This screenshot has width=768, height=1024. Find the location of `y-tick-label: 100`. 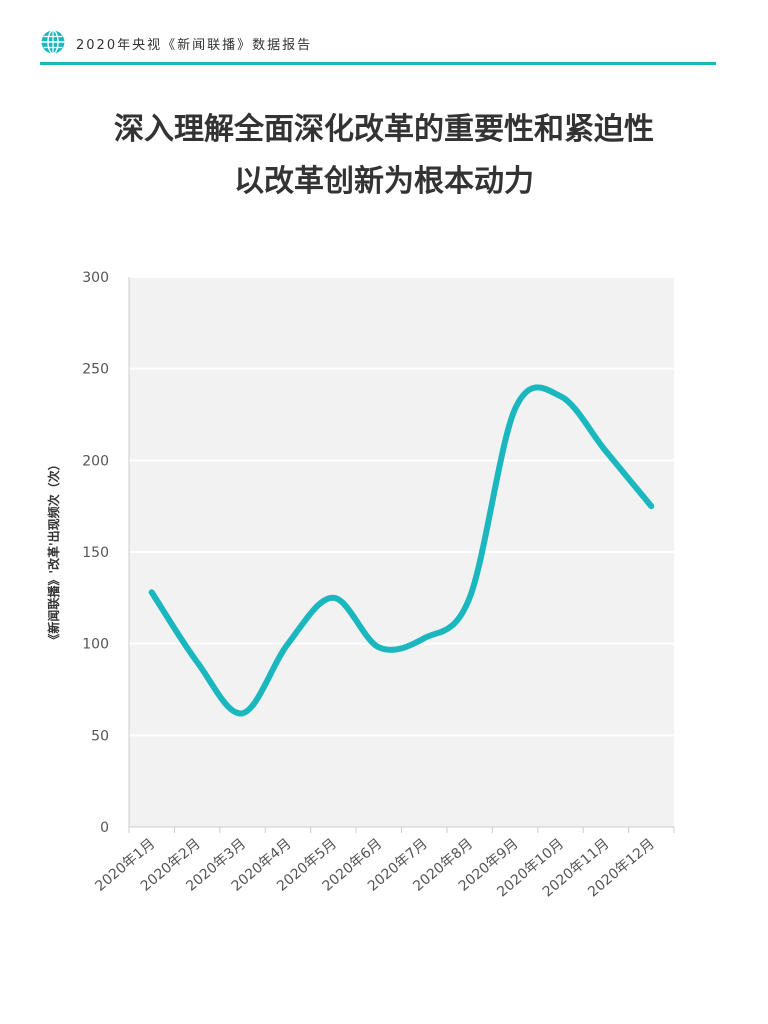

y-tick-label: 100 is located at coordinates (95, 645).